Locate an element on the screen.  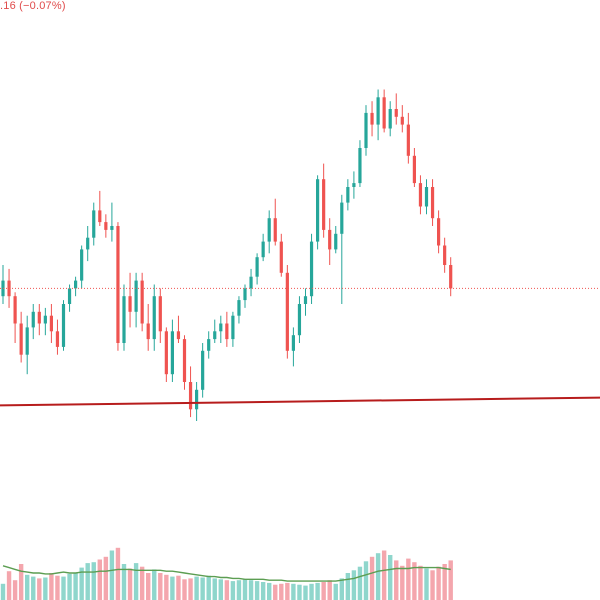
volume-ma-line is located at coordinates (226, 573).